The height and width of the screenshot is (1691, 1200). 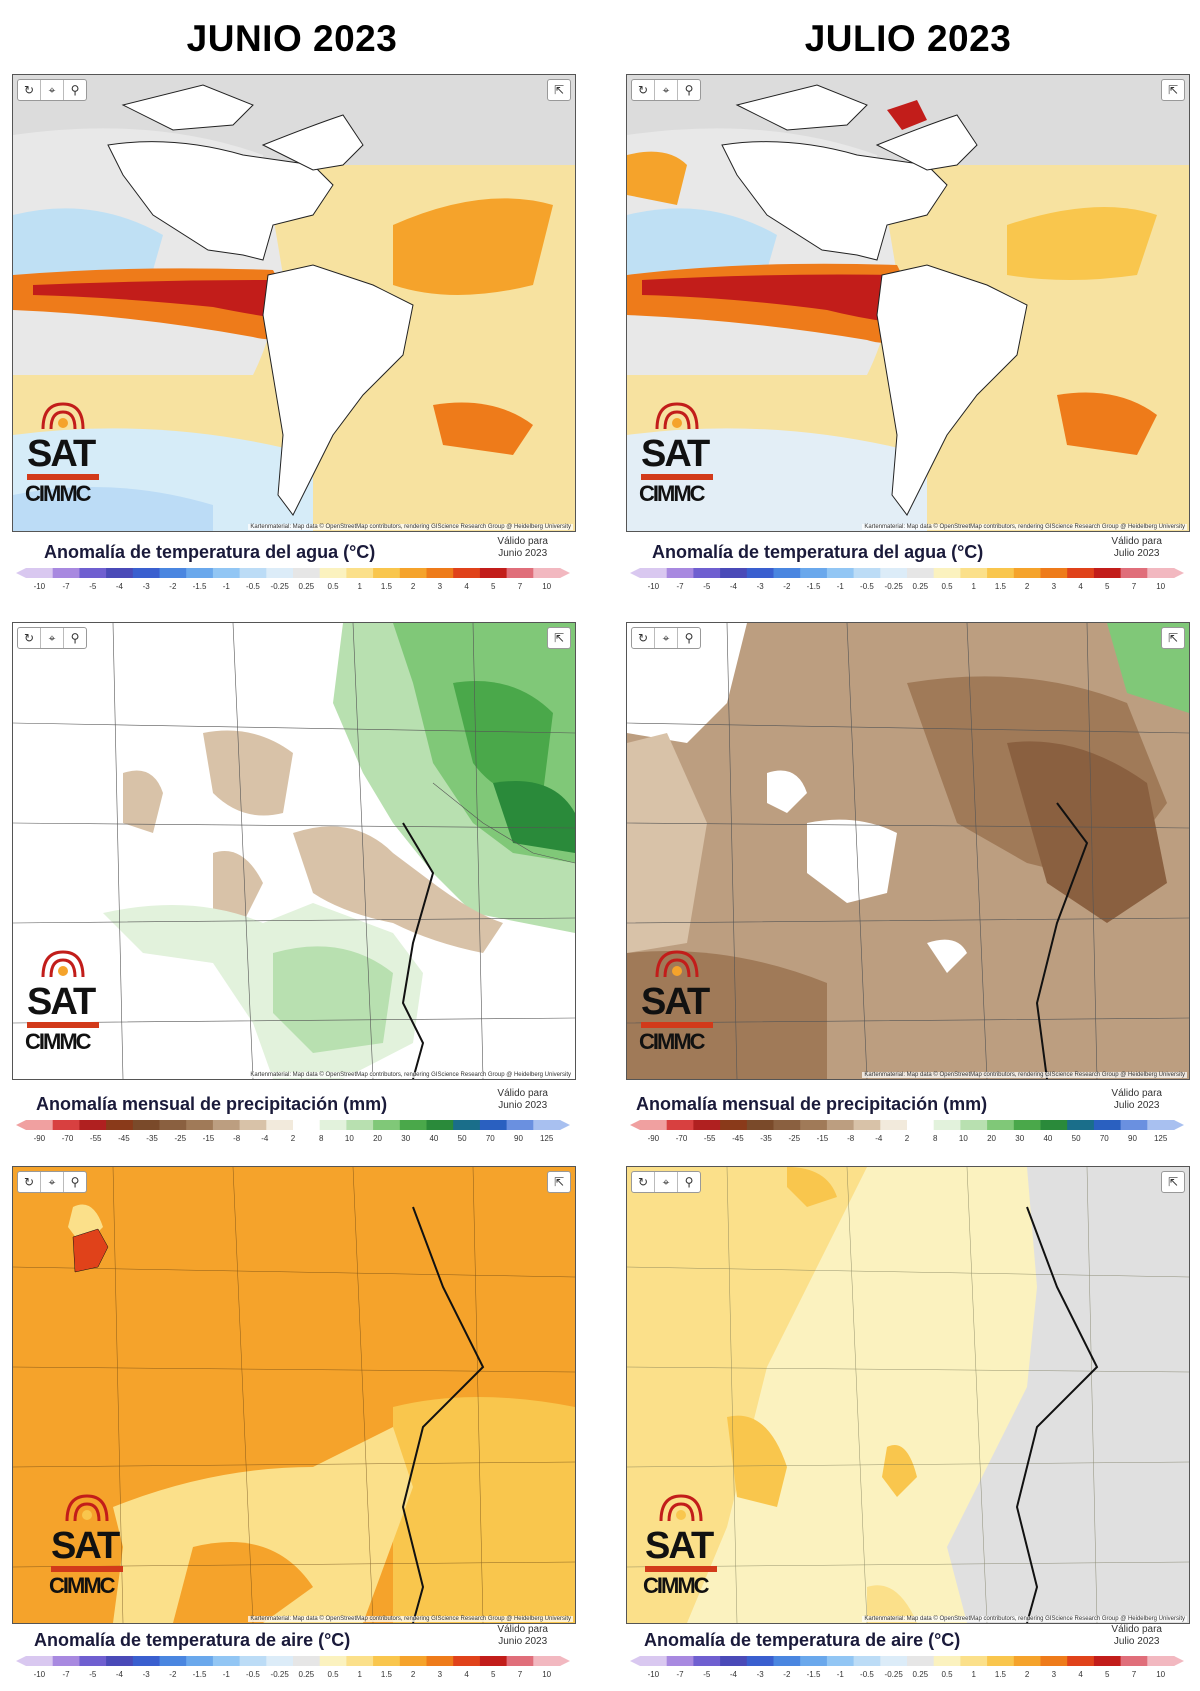 I want to click on colorbar-tick-label: 7, so click(x=520, y=1674).